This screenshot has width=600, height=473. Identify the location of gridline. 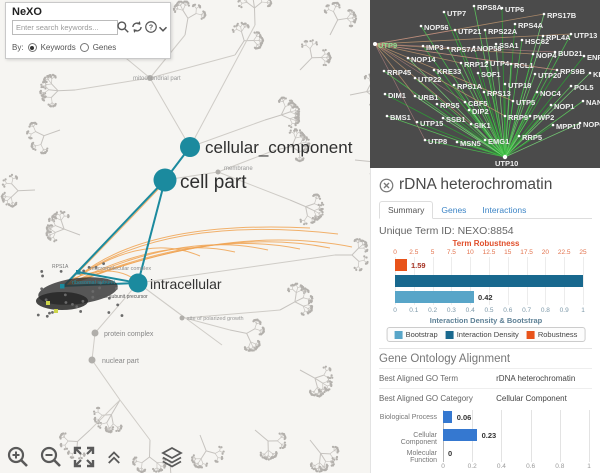
(502, 436).